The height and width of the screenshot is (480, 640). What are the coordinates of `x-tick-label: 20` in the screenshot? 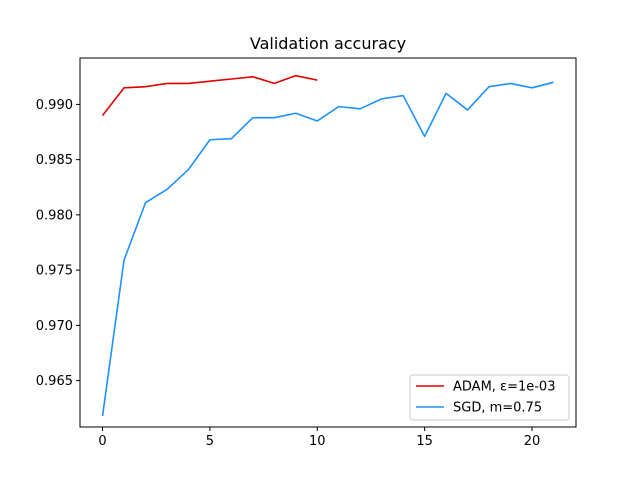 It's located at (532, 441).